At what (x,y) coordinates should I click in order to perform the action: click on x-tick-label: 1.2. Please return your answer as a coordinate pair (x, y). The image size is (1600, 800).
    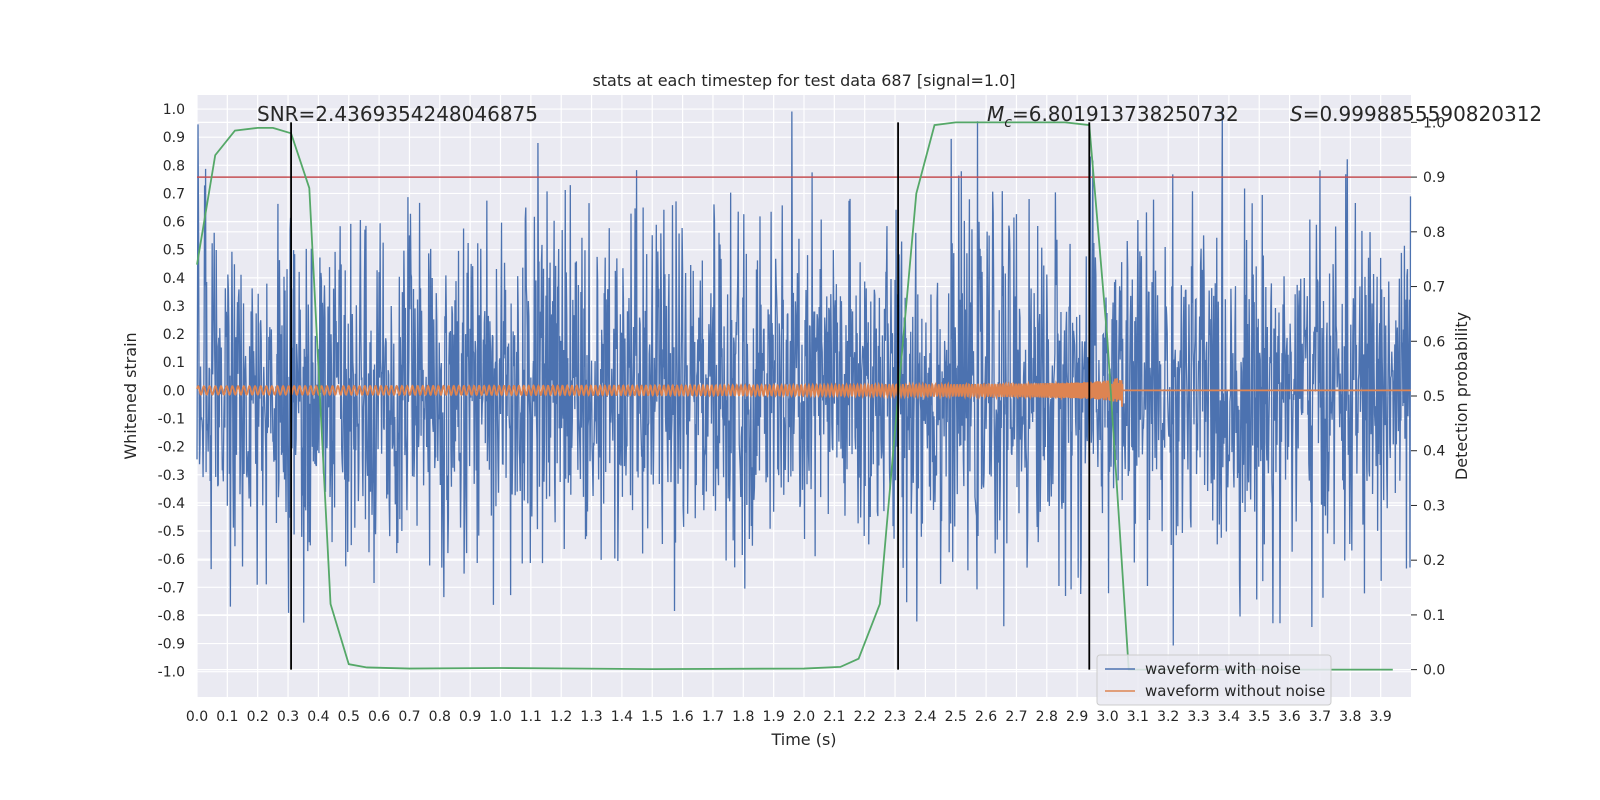
    Looking at the image, I should click on (561, 717).